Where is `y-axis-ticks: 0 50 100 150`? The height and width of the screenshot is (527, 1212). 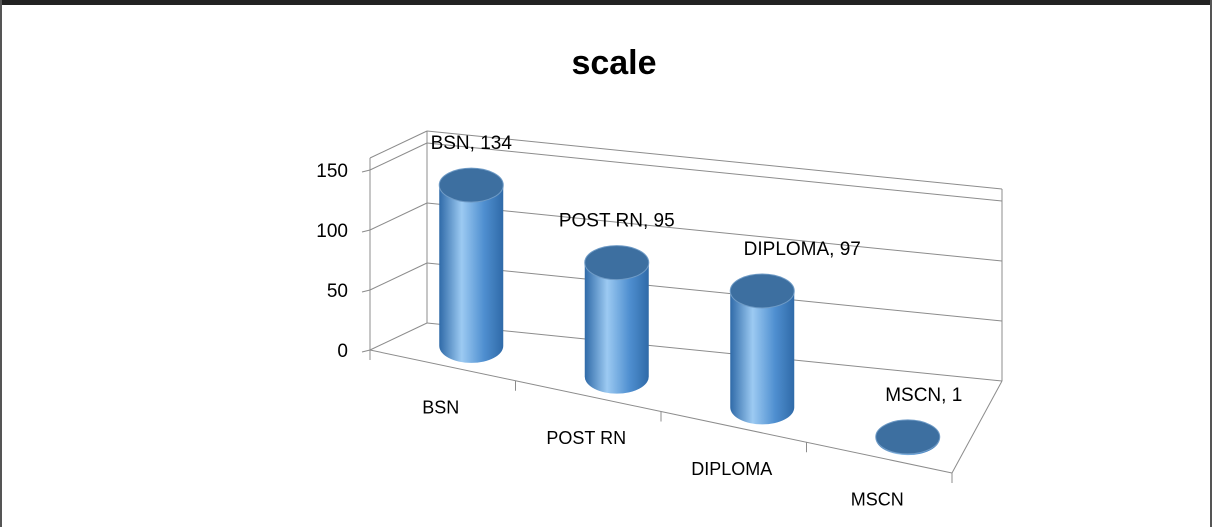
y-axis-ticks: 0 50 100 150 is located at coordinates (343, 261).